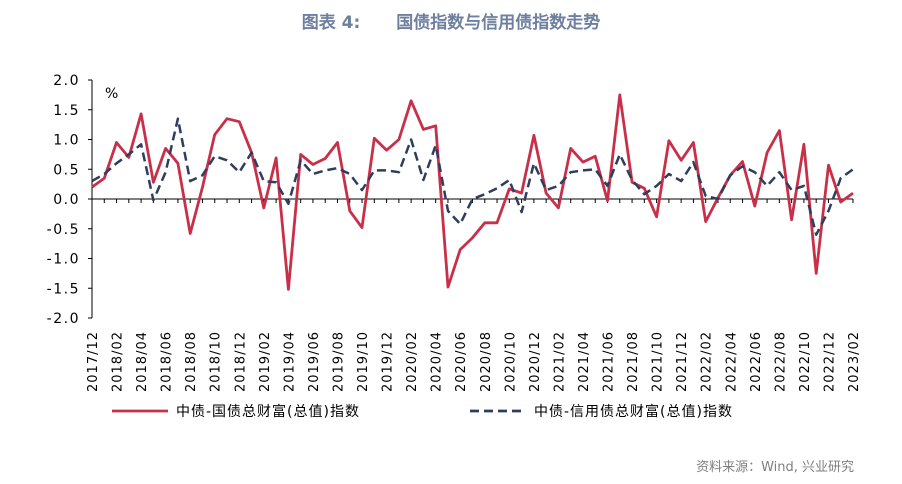 This screenshot has width=902, height=484. I want to click on x-tick-label: 2021/12, so click(682, 361).